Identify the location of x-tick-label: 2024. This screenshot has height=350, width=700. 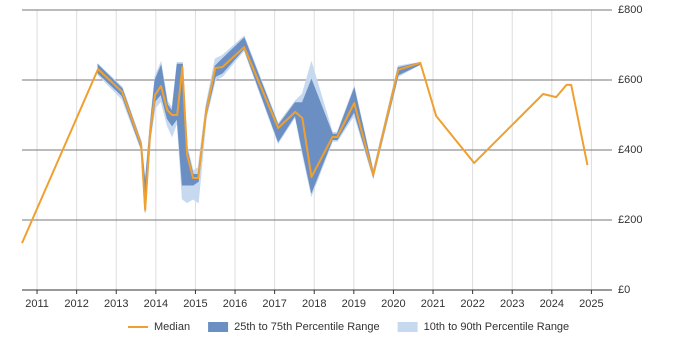
(552, 304).